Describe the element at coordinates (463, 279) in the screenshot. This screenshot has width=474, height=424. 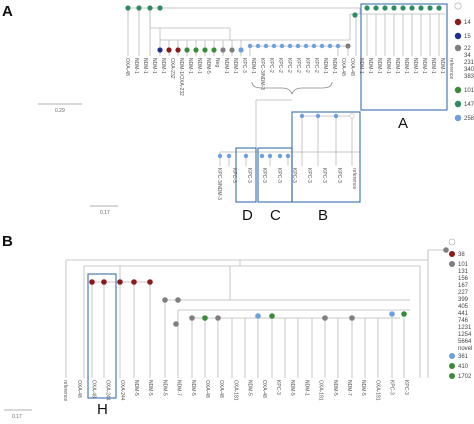
I see `legend-label: 156` at that location.